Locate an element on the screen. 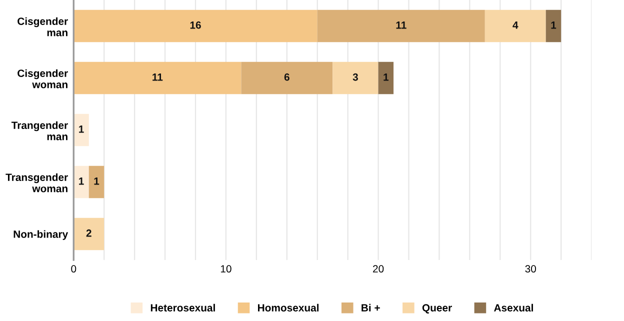  x-tick-label: 10 is located at coordinates (226, 269).